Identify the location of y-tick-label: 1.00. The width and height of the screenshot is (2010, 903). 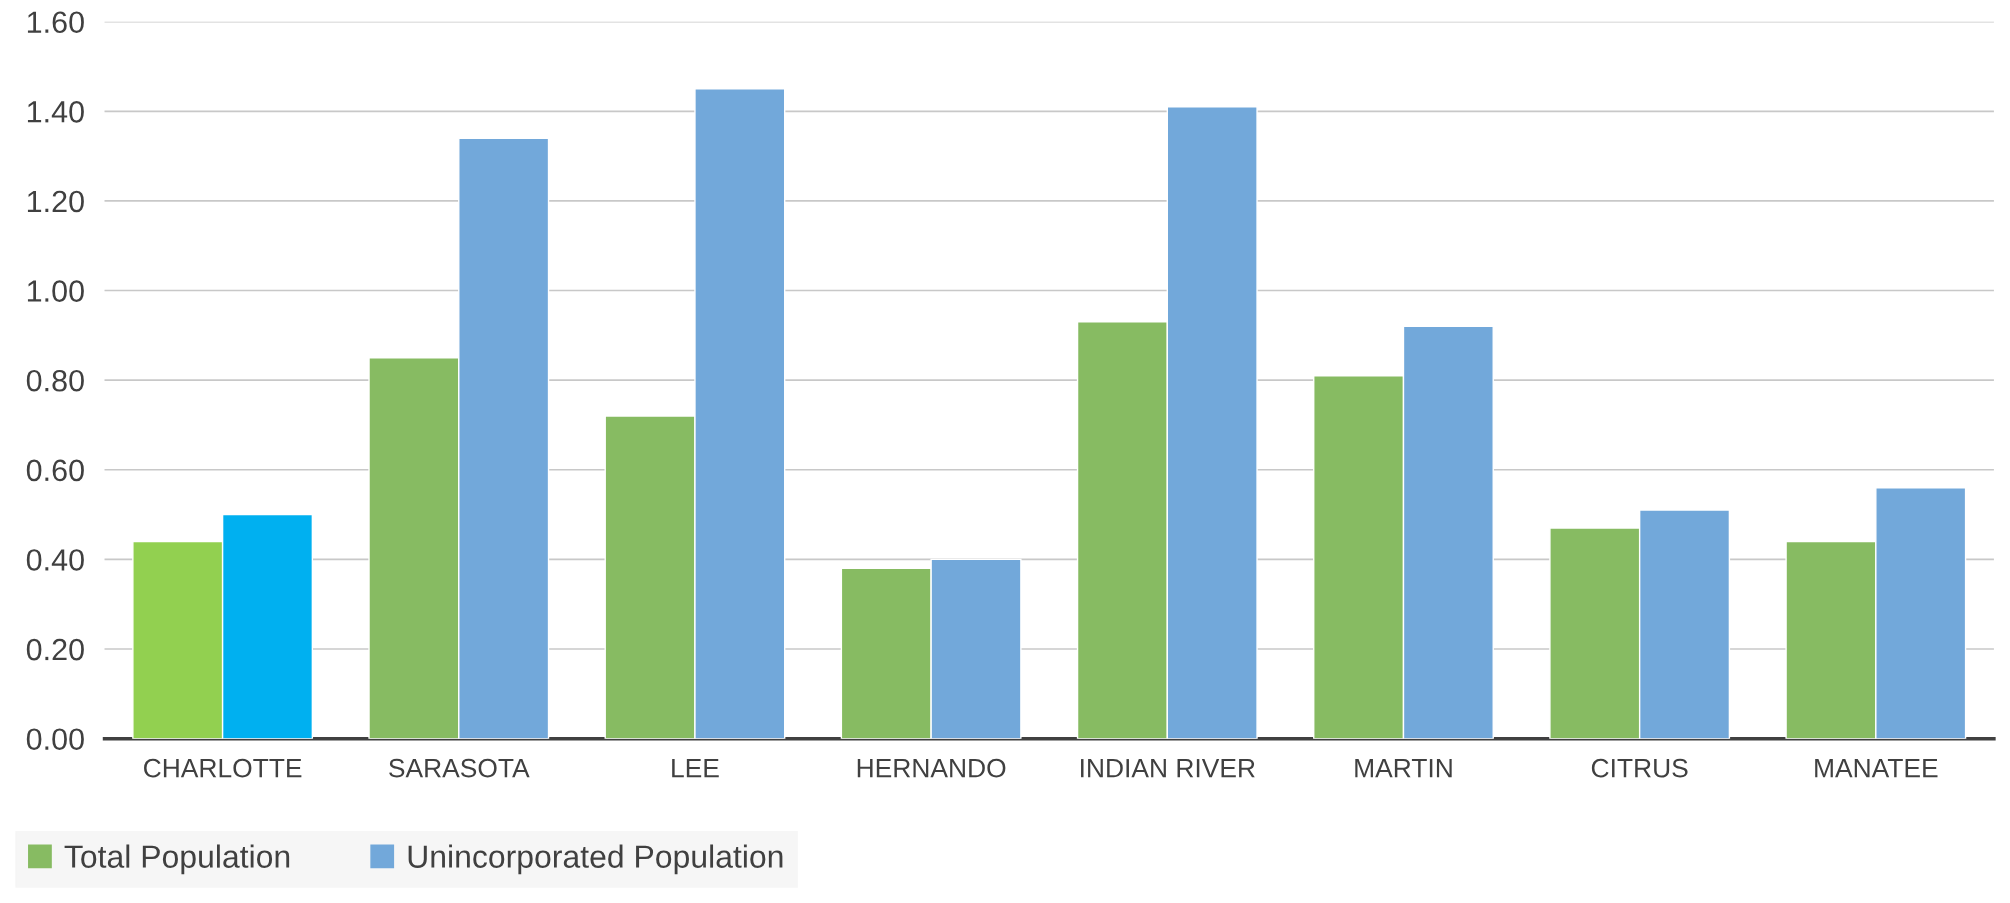
(55, 291).